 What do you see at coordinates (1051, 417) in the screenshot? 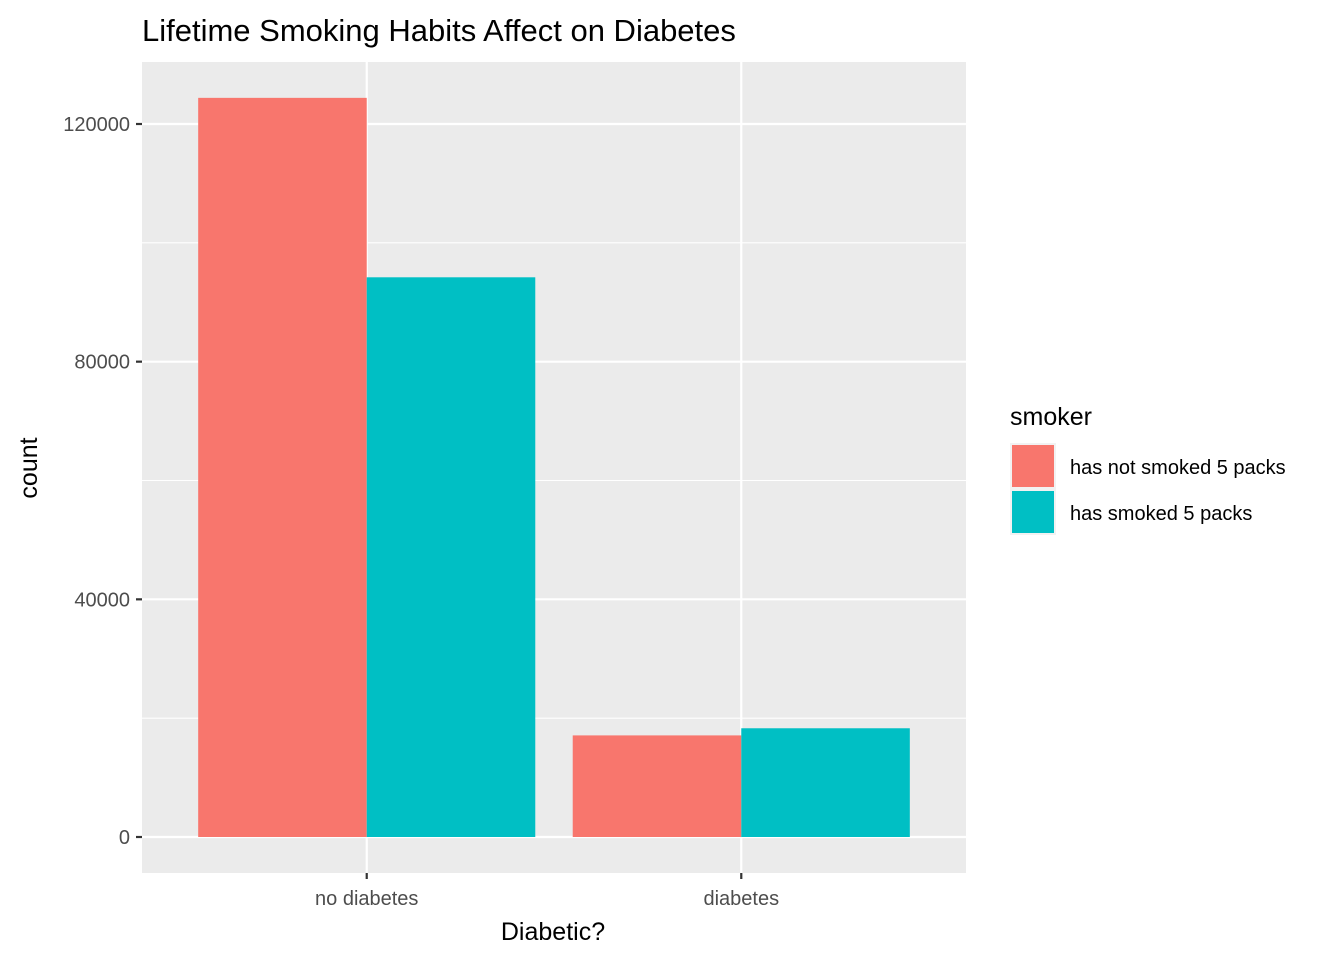
I see `legend-title: smoker` at bounding box center [1051, 417].